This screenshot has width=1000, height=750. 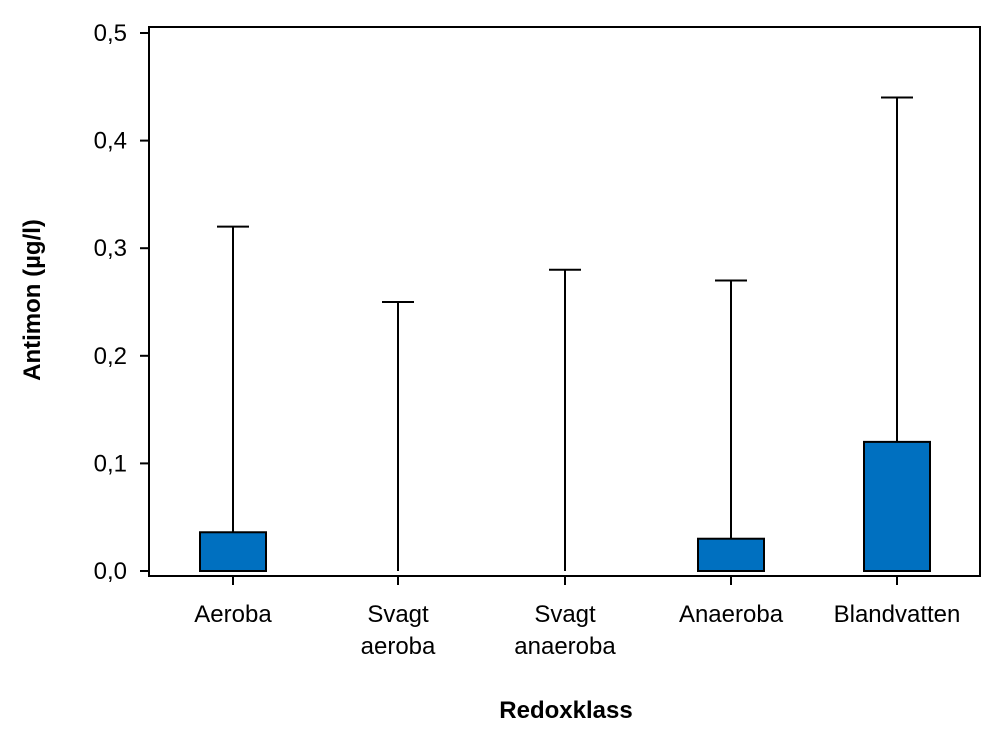 What do you see at coordinates (233, 614) in the screenshot?
I see `x-category-label: Aeroba` at bounding box center [233, 614].